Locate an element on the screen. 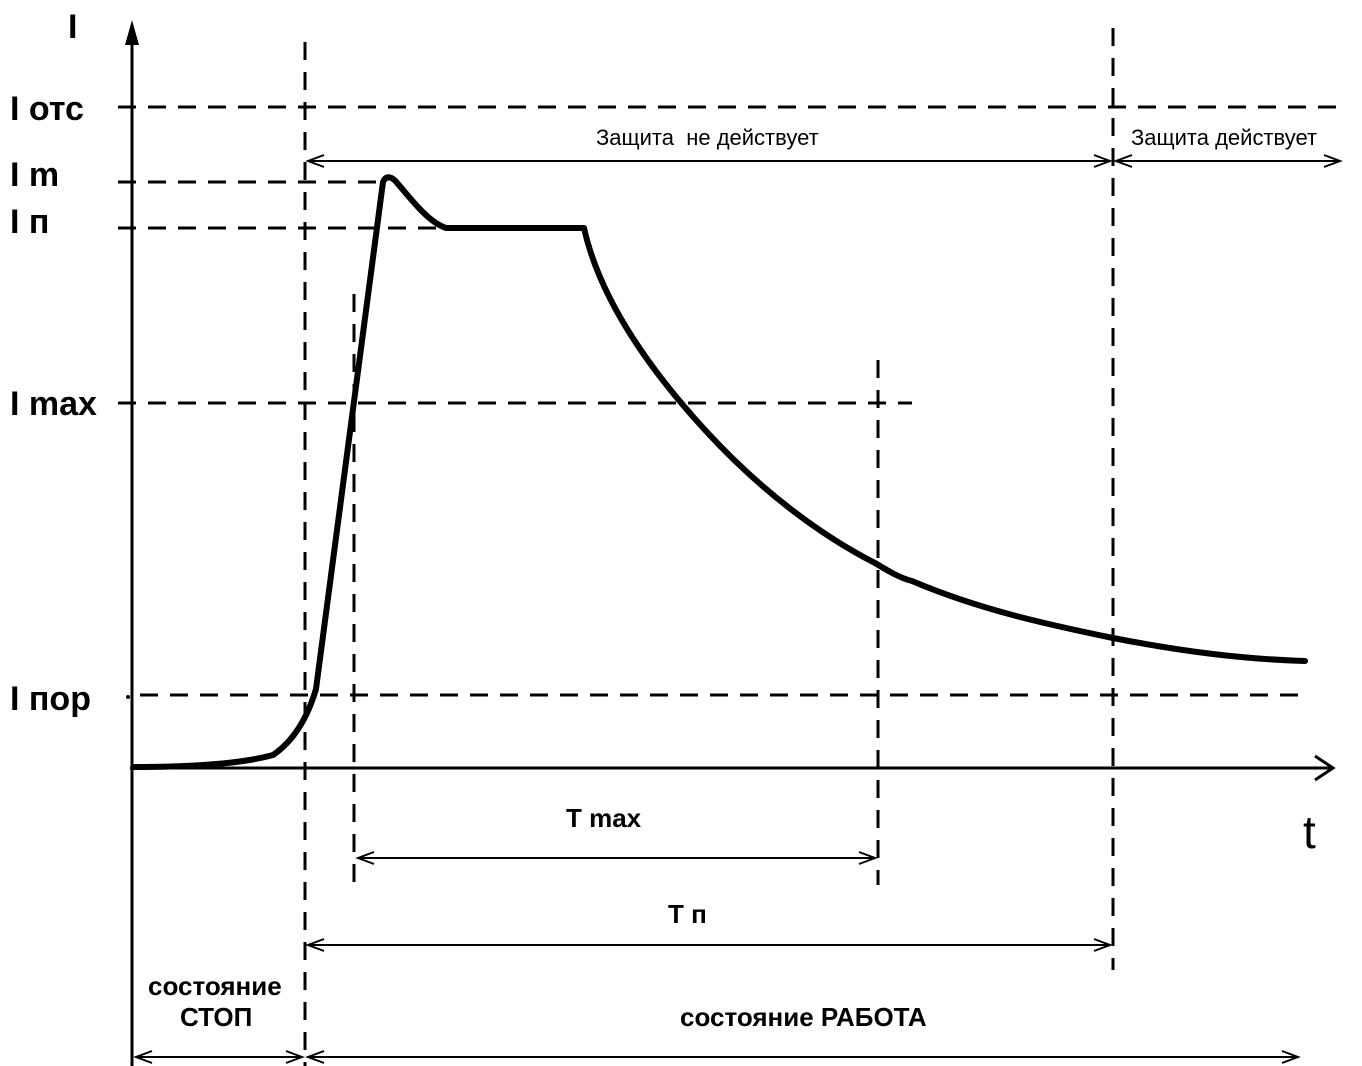  protection-on-right-arrowhead is located at coordinates (1333, 161).